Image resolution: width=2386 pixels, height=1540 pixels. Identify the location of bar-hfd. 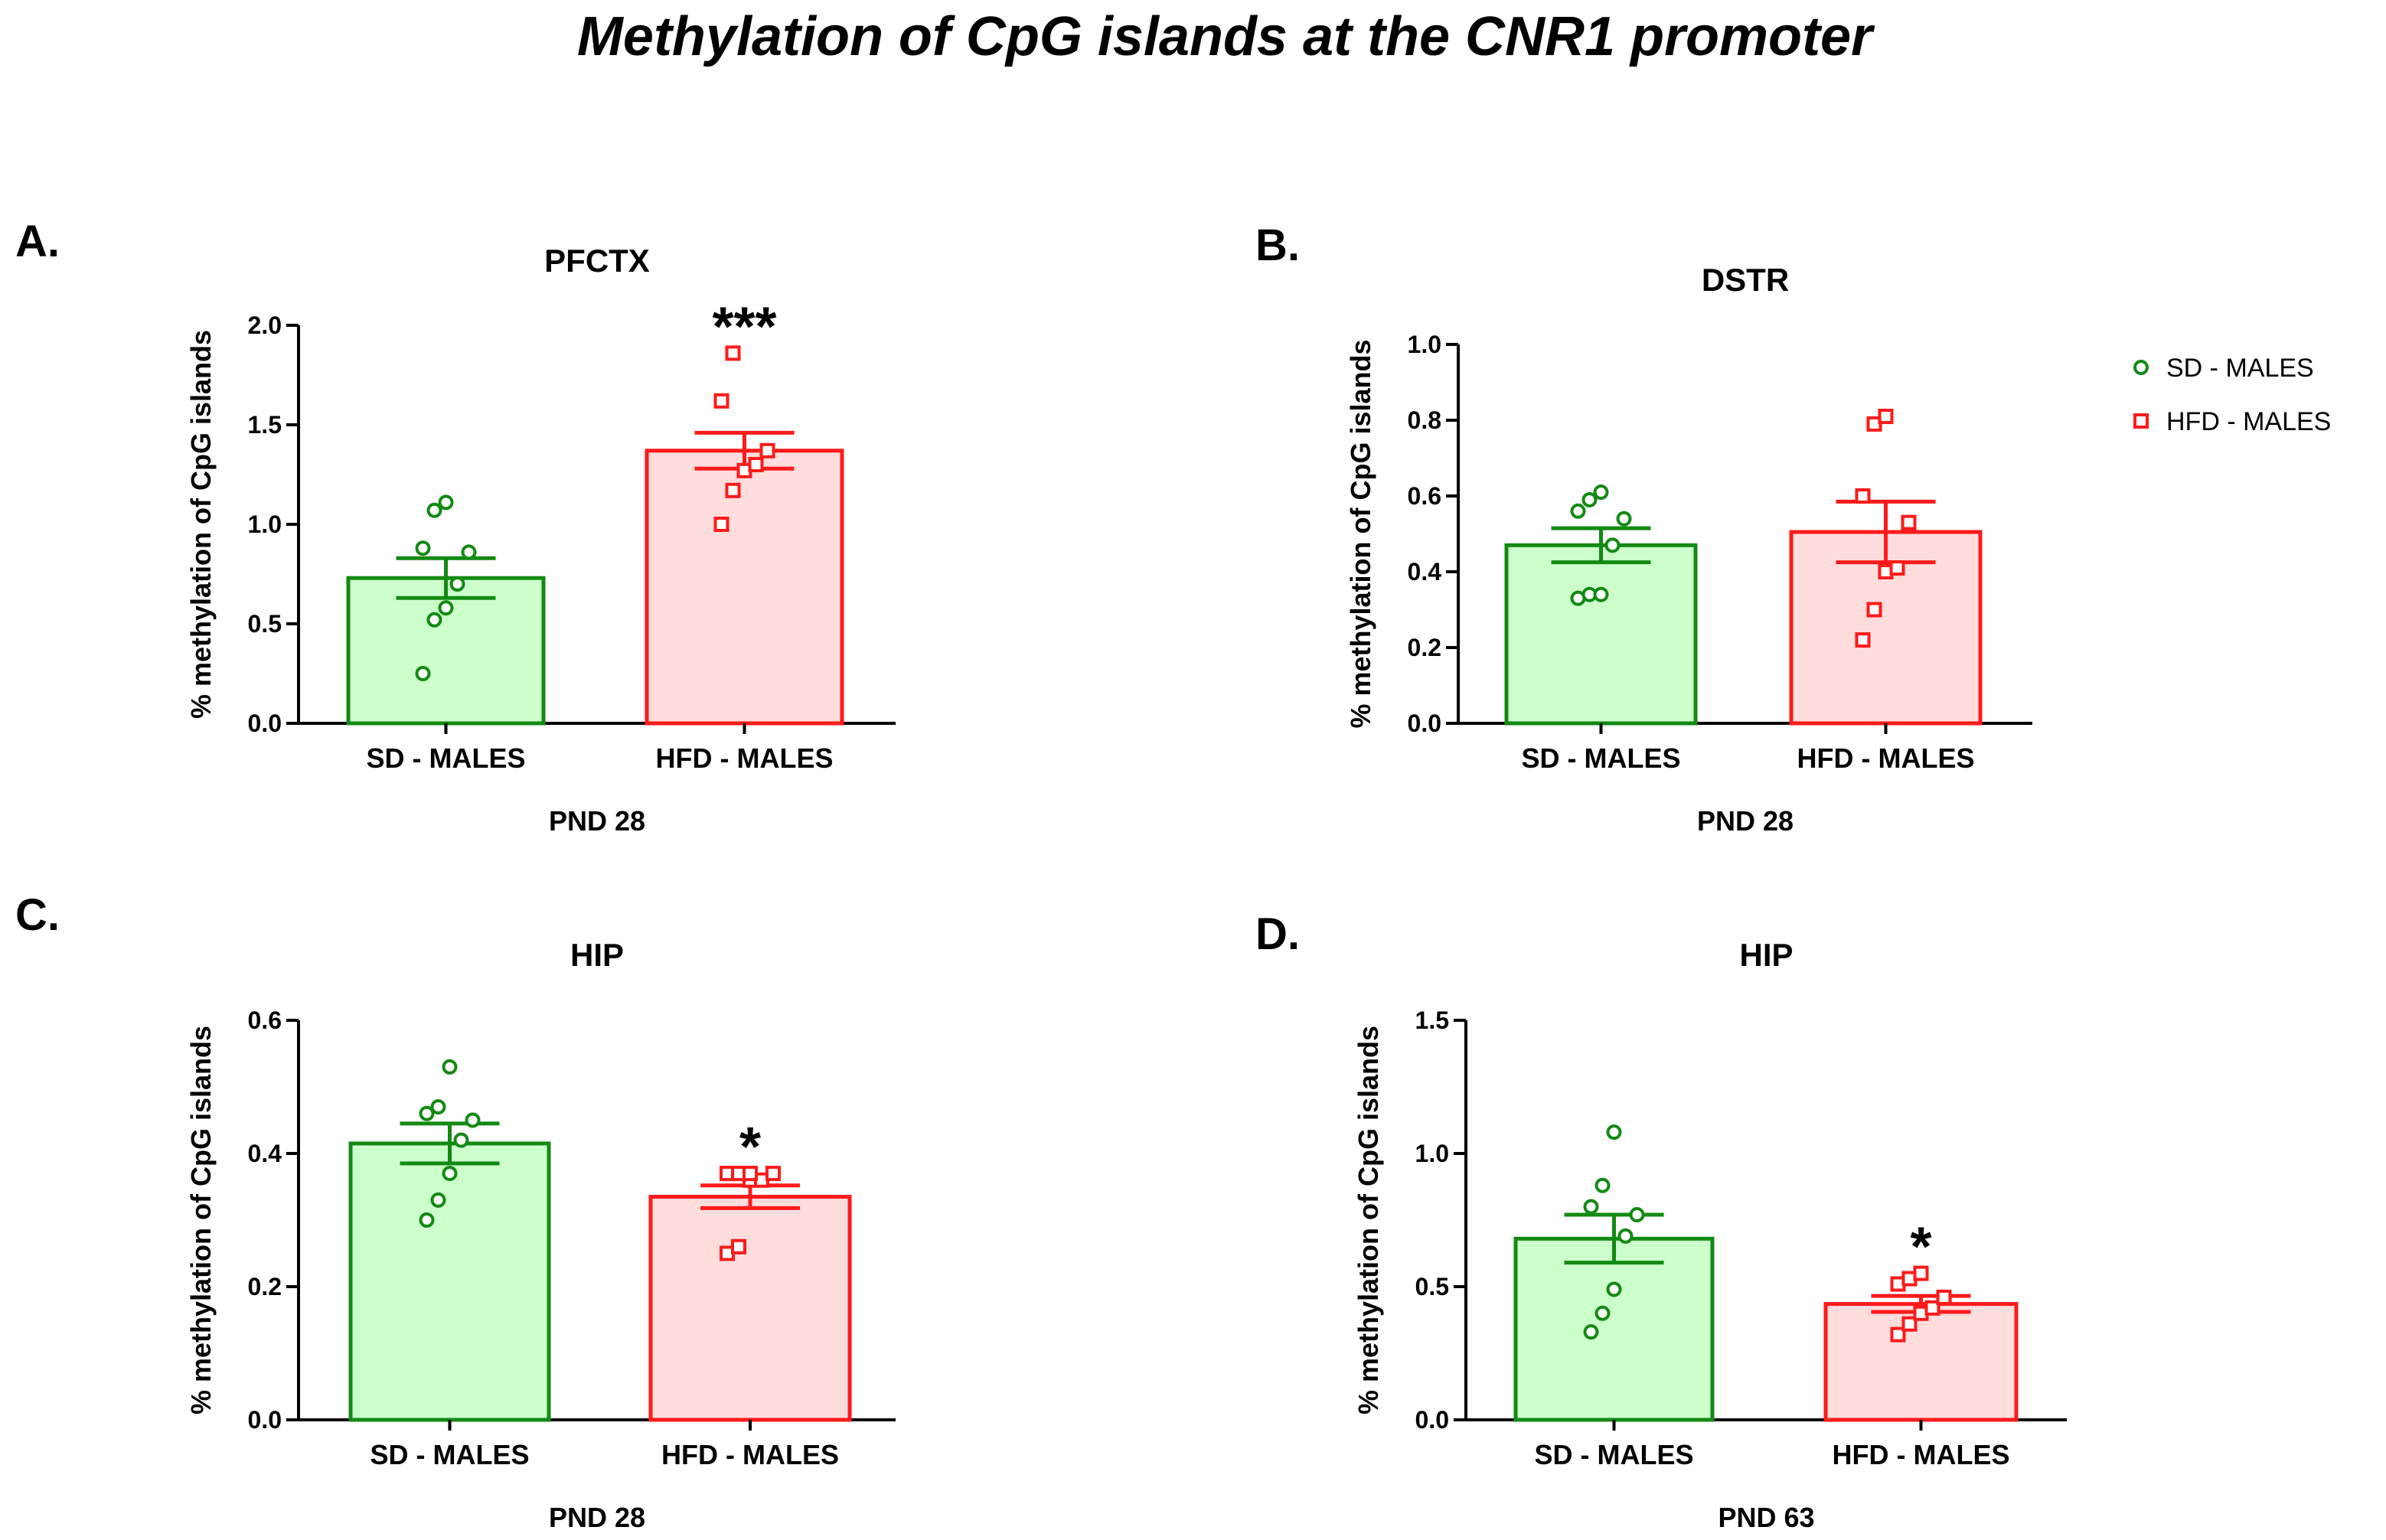
(1921, 1362).